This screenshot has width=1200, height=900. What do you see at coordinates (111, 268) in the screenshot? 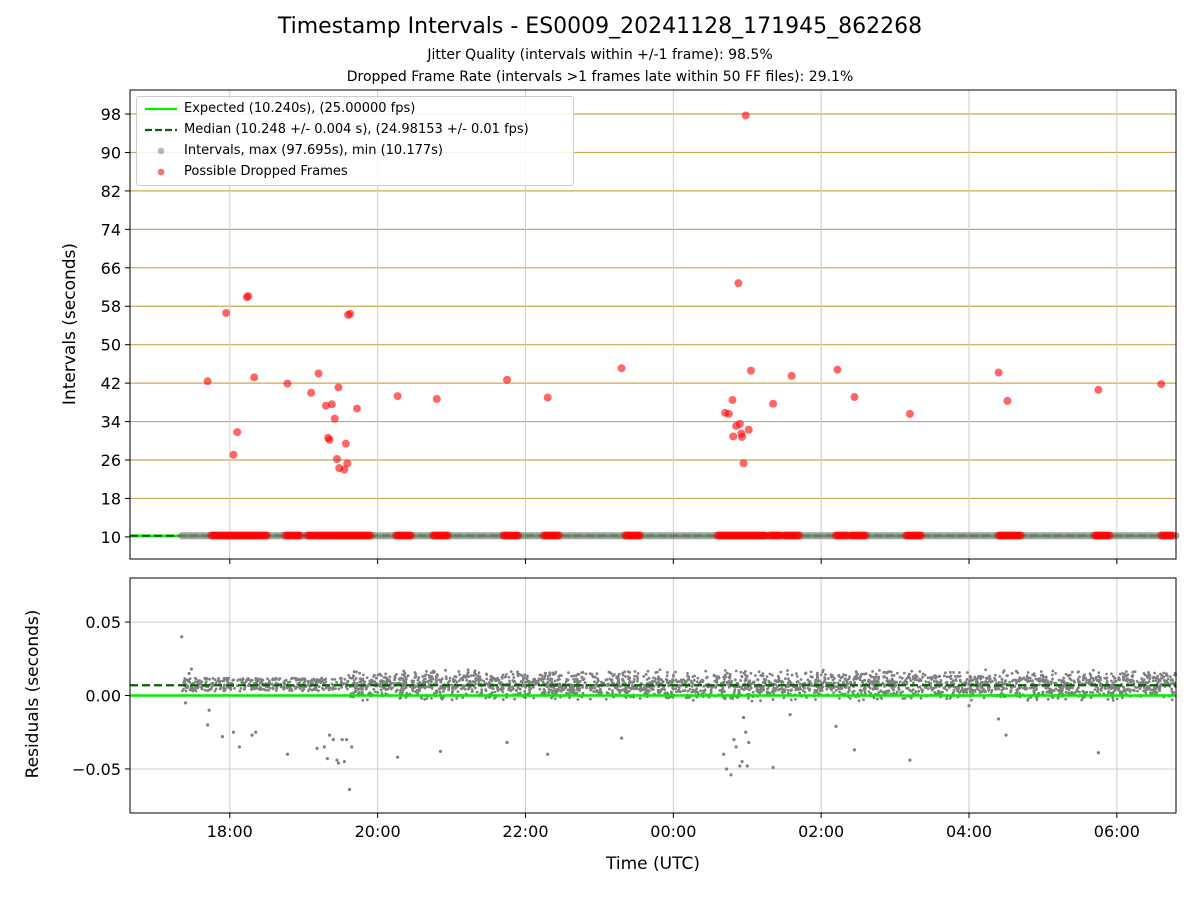
I see `intervals-y-tick-label: 66` at bounding box center [111, 268].